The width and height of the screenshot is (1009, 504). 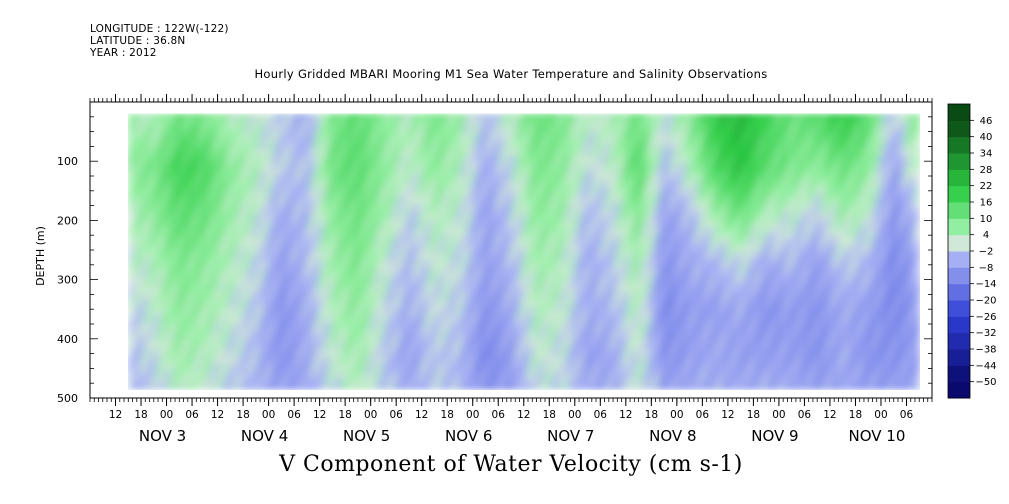 I want to click on latitude-label: LATITUDE : 36.8N, so click(x=138, y=41).